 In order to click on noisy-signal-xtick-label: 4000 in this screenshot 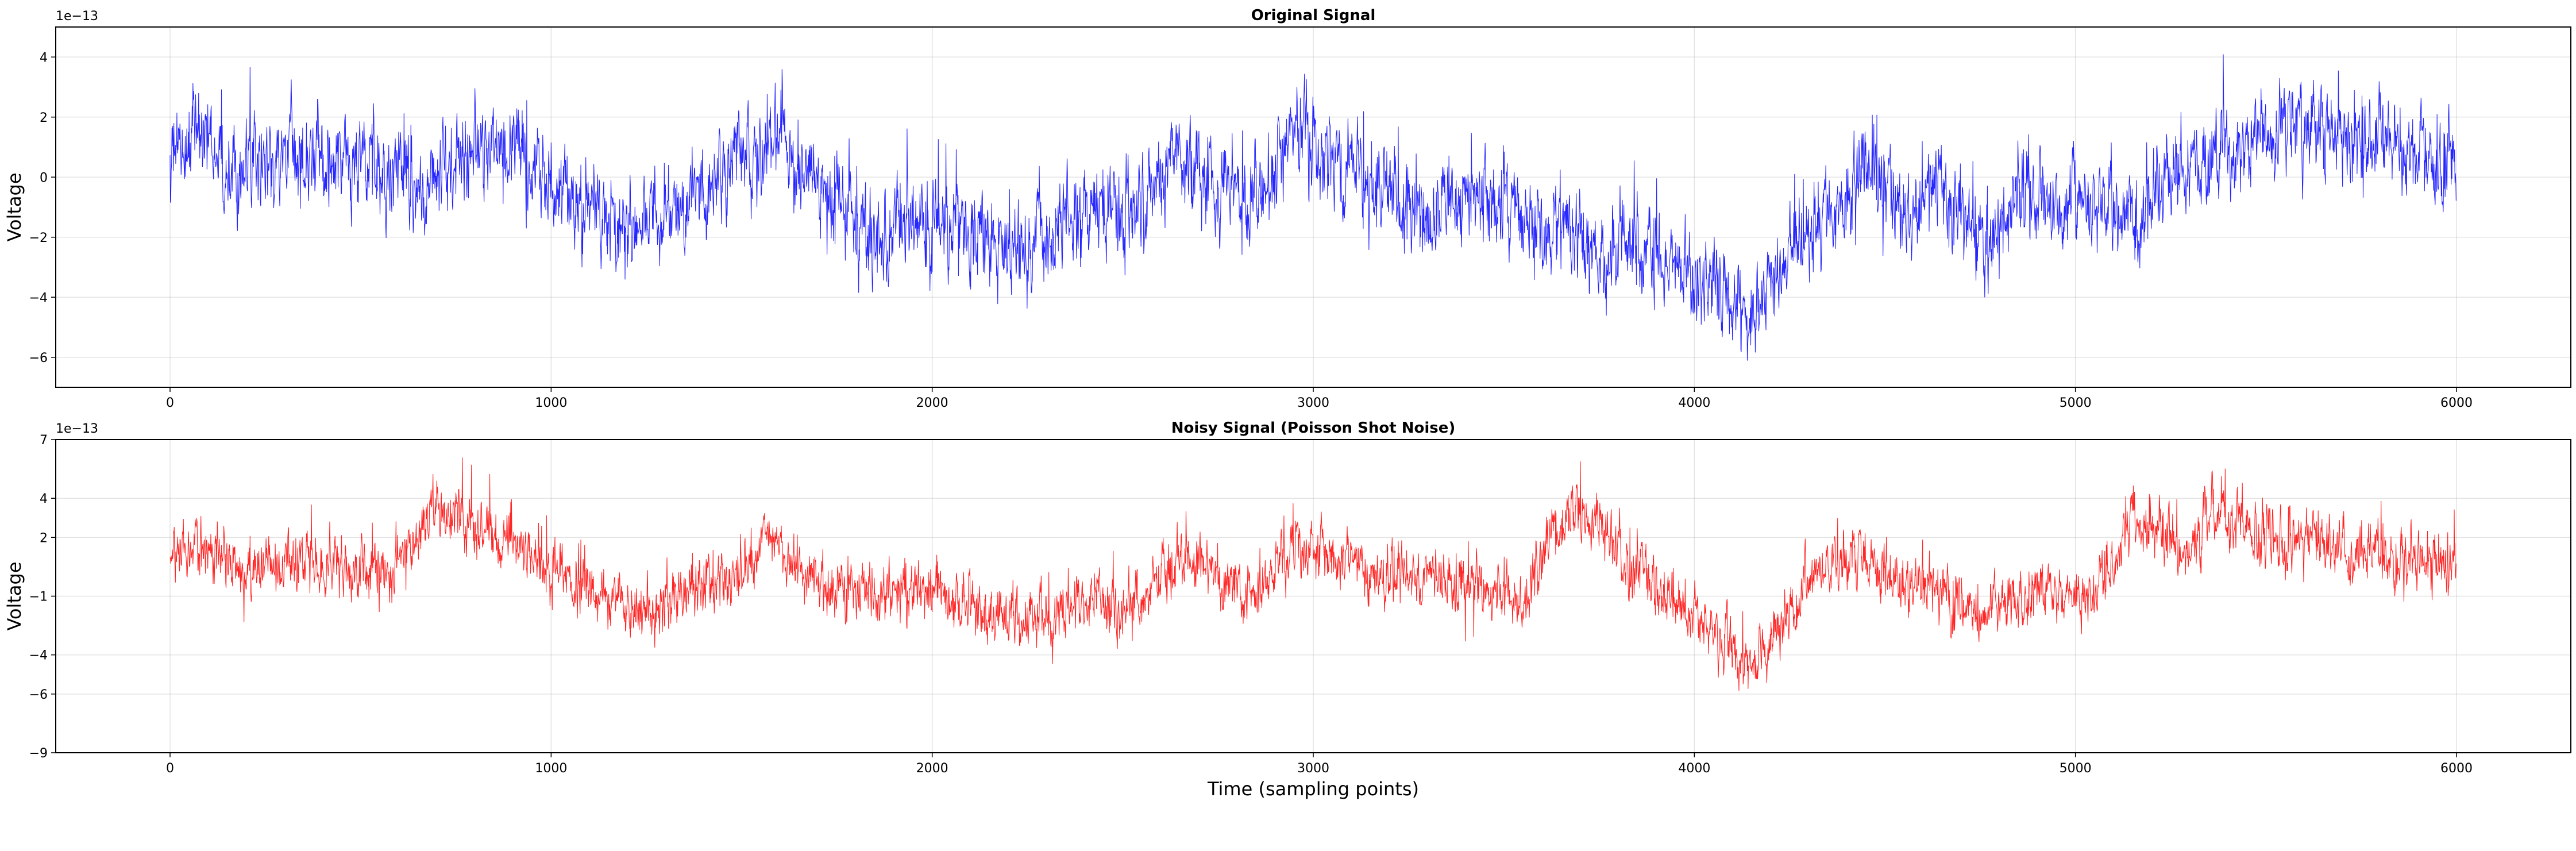, I will do `click(1694, 768)`.